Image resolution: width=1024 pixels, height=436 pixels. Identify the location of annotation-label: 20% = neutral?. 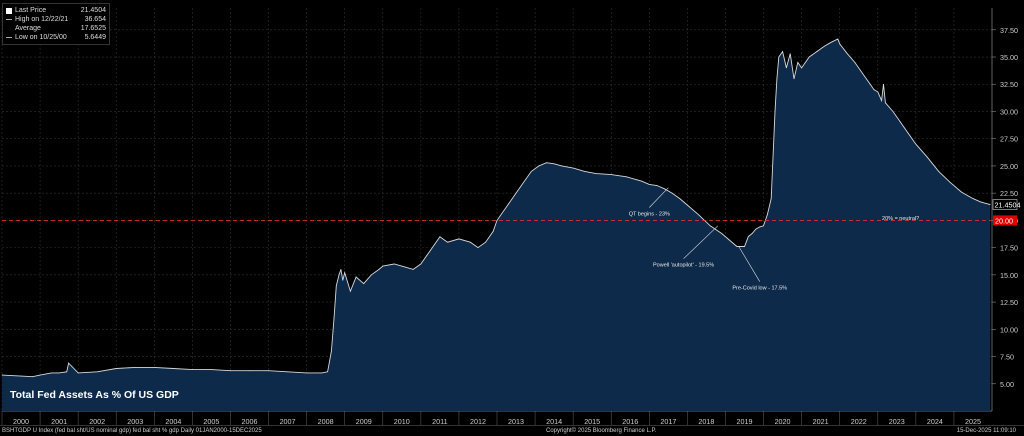
(900, 219).